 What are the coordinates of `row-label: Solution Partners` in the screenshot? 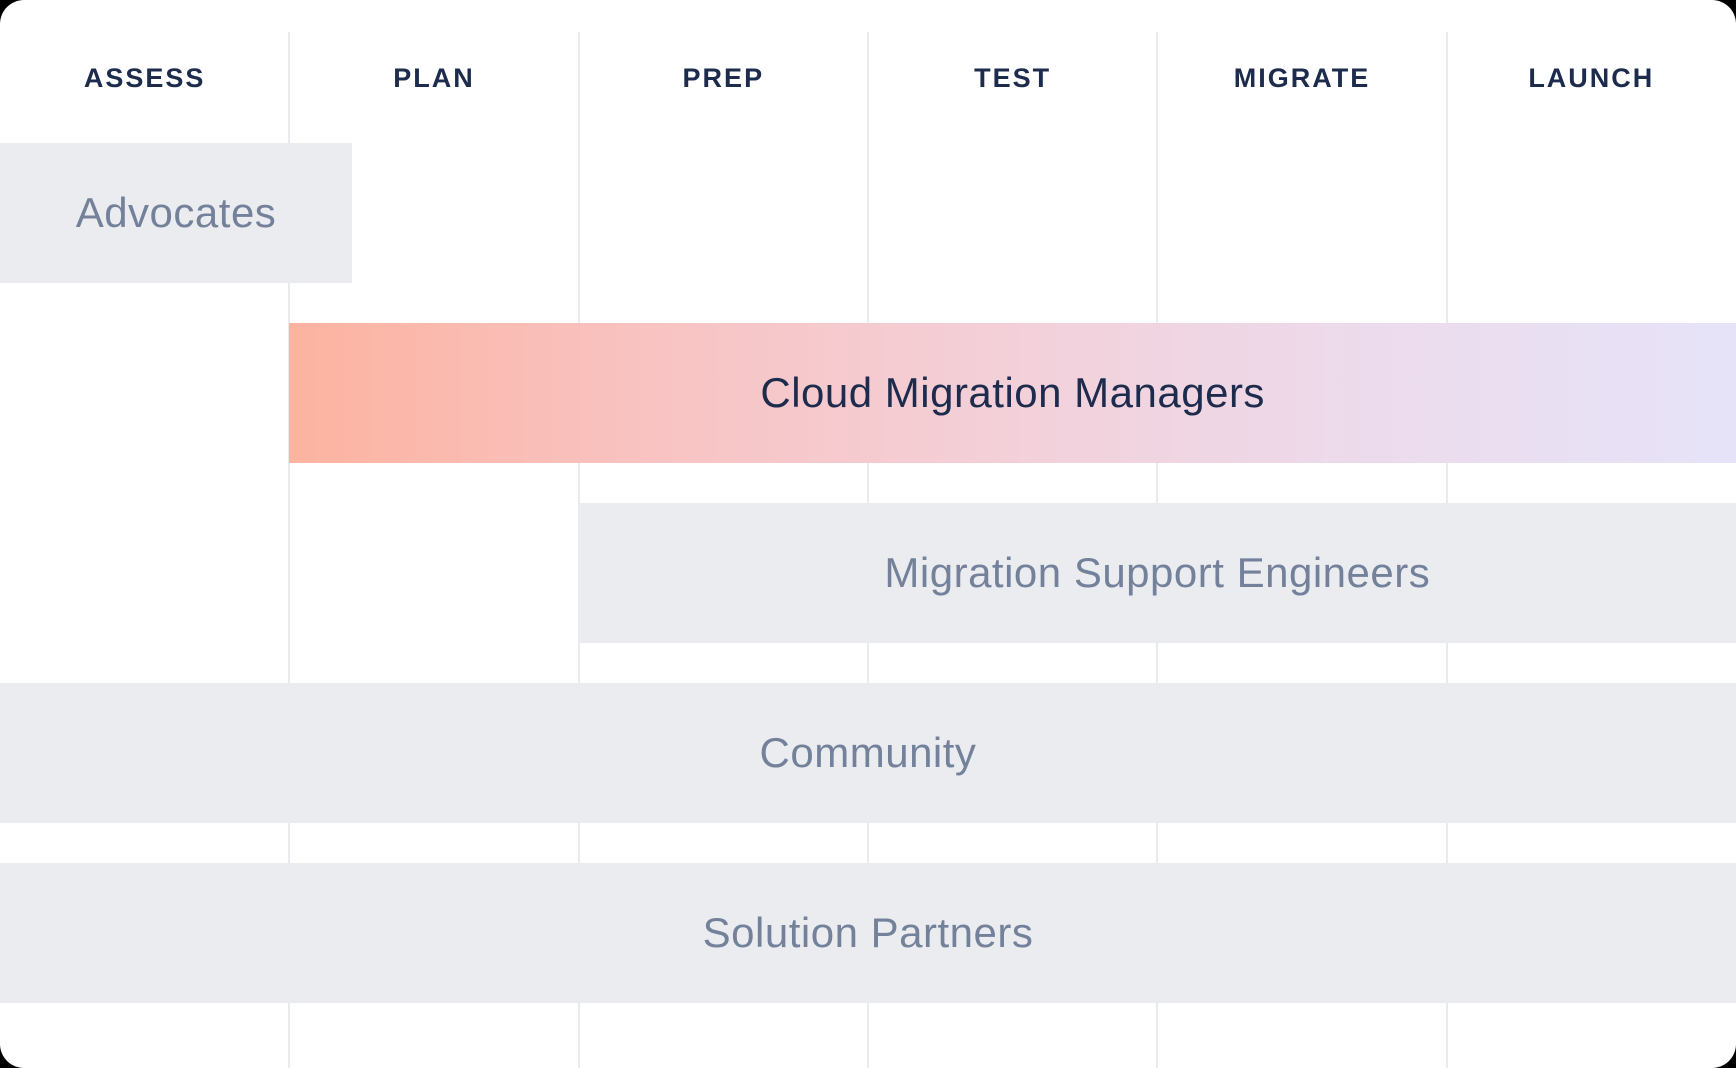 It's located at (868, 932).